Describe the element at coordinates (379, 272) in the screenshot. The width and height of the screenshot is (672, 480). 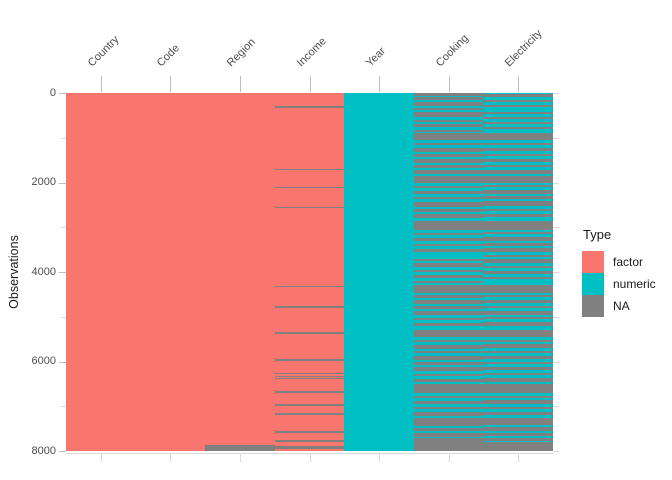
I see `column-year` at that location.